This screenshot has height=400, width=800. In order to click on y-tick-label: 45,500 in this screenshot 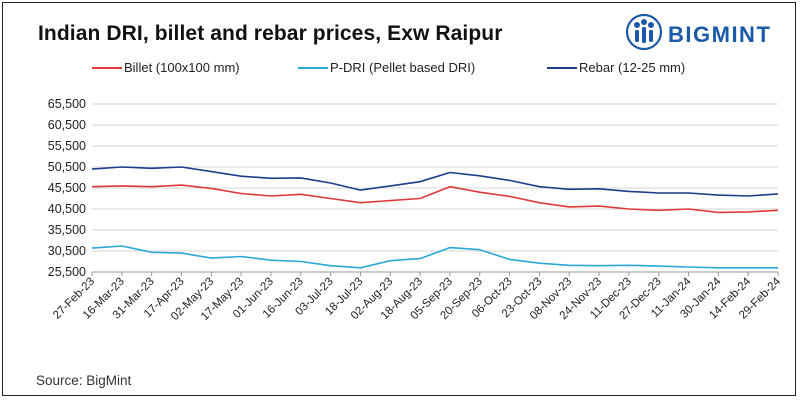, I will do `click(67, 188)`.